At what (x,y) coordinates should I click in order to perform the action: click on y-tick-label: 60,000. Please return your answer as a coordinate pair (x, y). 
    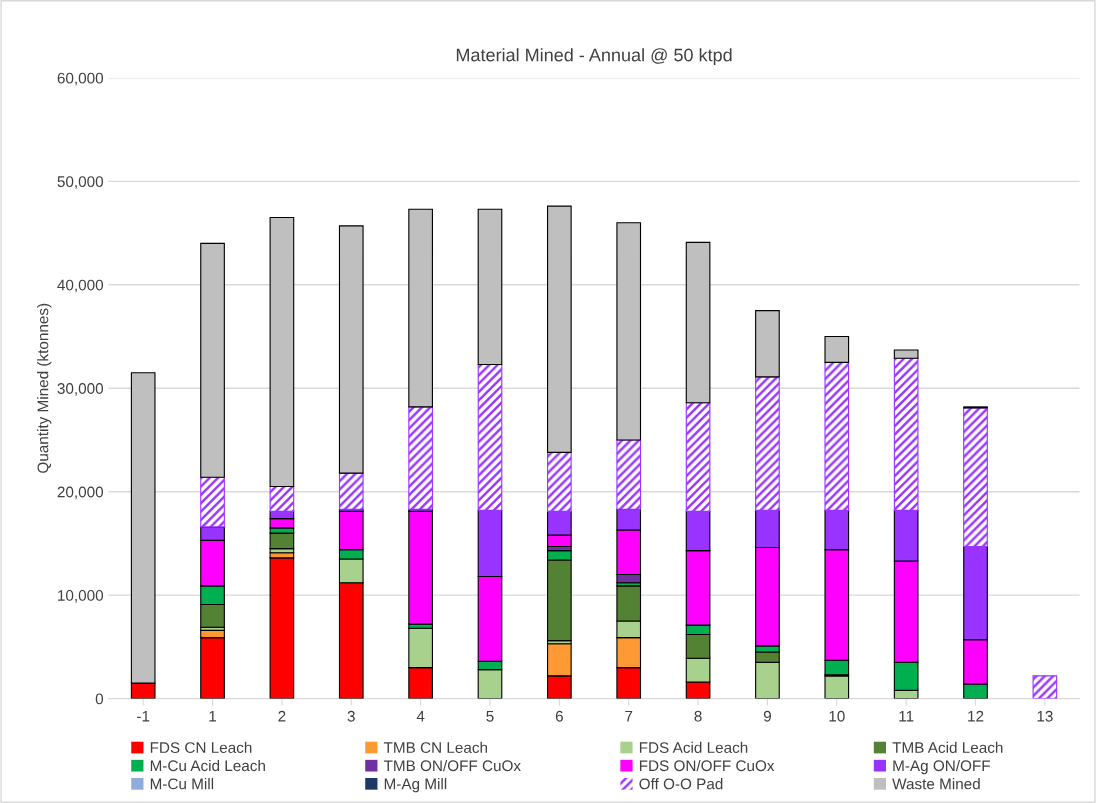
    Looking at the image, I should click on (80, 79).